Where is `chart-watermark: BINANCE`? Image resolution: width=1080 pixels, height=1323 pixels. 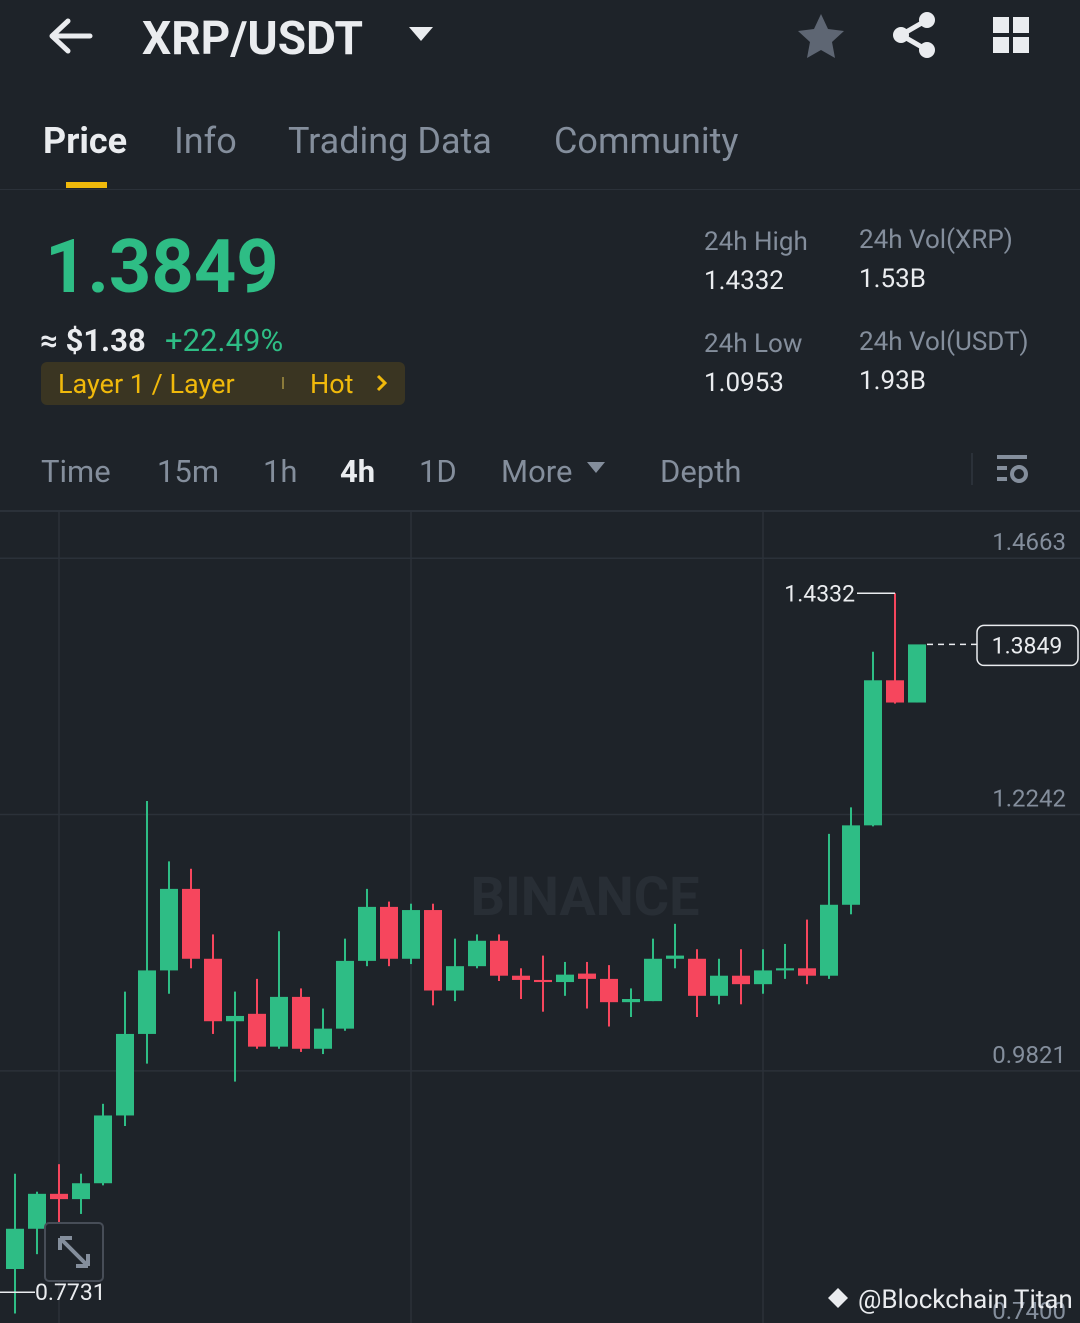
chart-watermark: BINANCE is located at coordinates (585, 897).